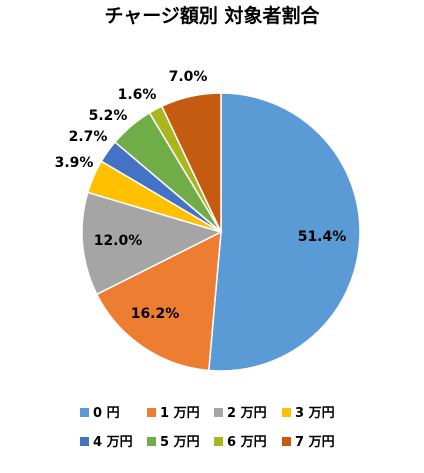  Describe the element at coordinates (88, 137) in the screenshot. I see `slice-value-label: 2.7%` at that location.